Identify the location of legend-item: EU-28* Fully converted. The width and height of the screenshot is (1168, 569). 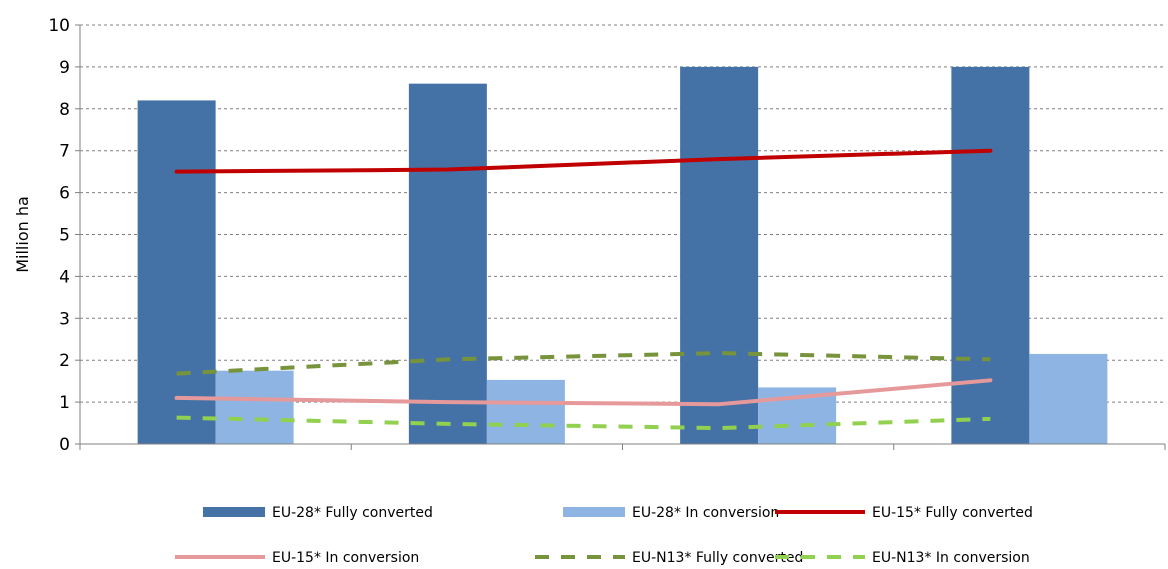
(318, 513).